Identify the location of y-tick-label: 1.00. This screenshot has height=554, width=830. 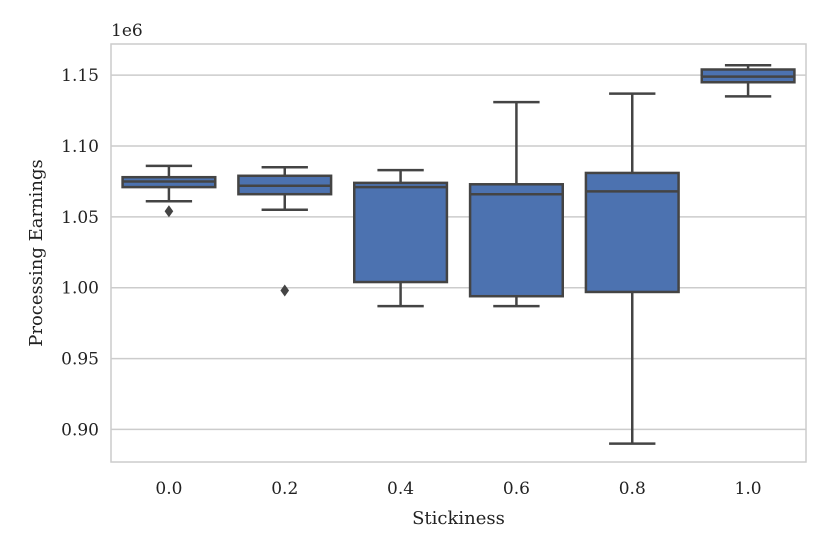
(80, 289).